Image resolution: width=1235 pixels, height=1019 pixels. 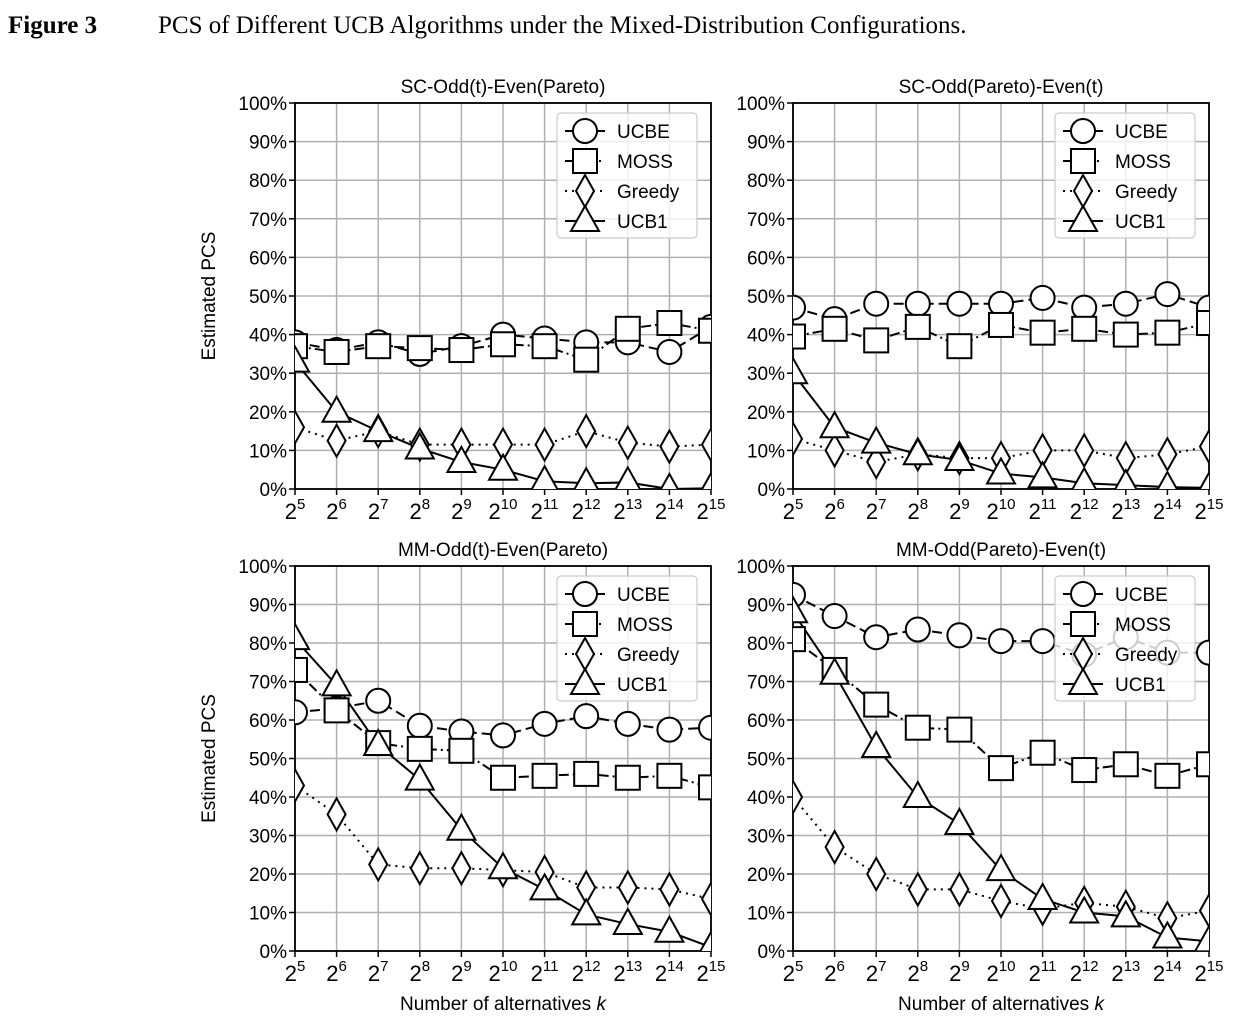 What do you see at coordinates (841, 504) in the screenshot?
I see `tick-exponent: 6` at bounding box center [841, 504].